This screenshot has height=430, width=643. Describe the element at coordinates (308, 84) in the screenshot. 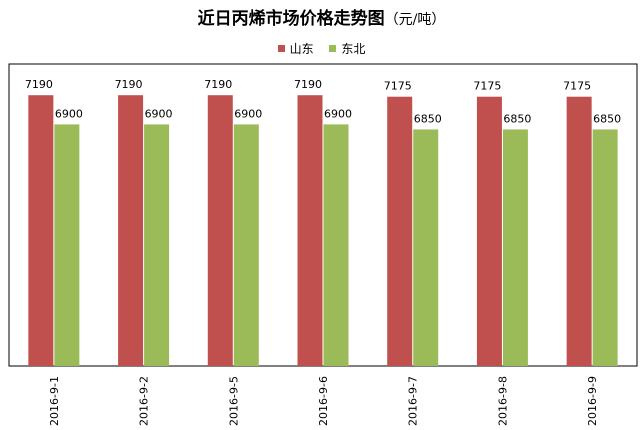

I see `data-label-shandong-3: 7190` at that location.